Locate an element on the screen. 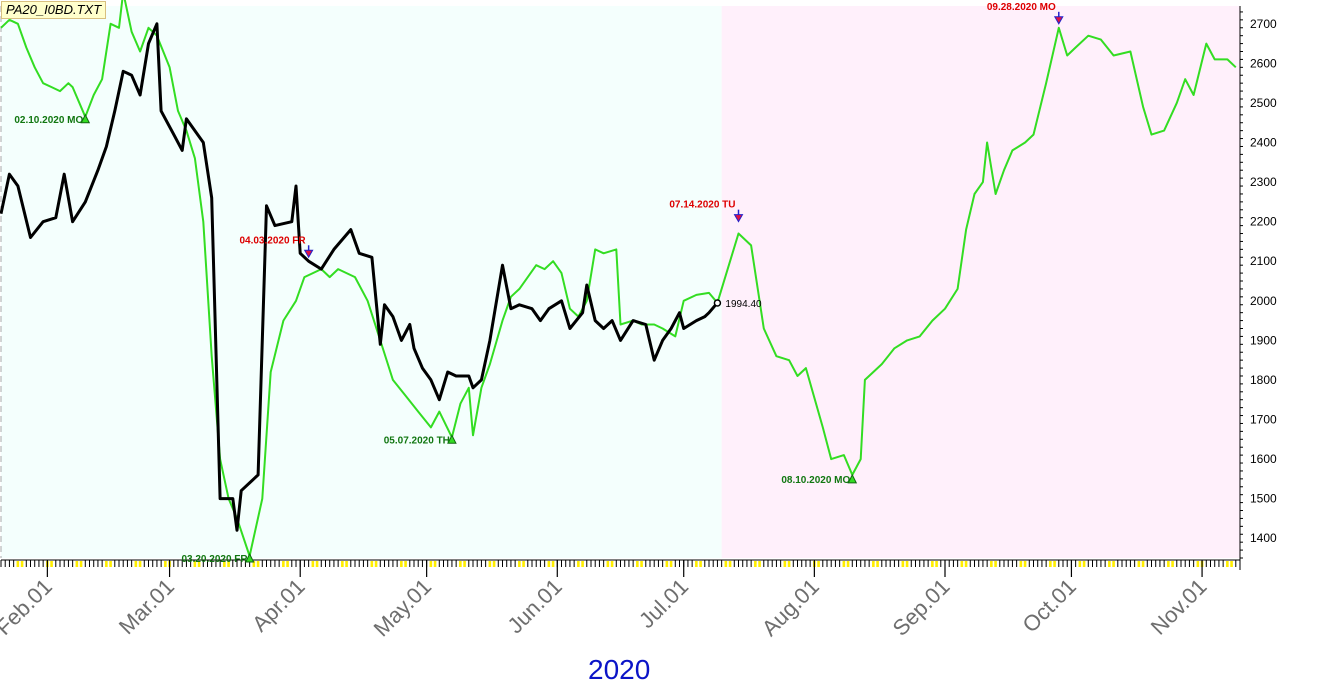 The image size is (1319, 689). trough-label-5: 05.07.2020 TH is located at coordinates (417, 440).